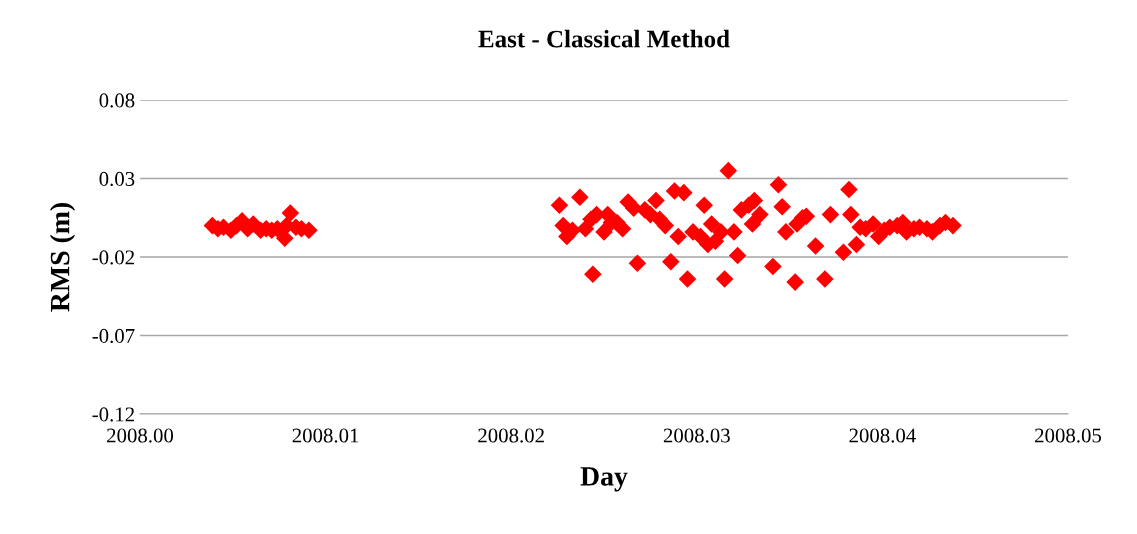 The height and width of the screenshot is (534, 1137). Describe the element at coordinates (325, 435) in the screenshot. I see `x-tick-label: 2008.01` at that location.